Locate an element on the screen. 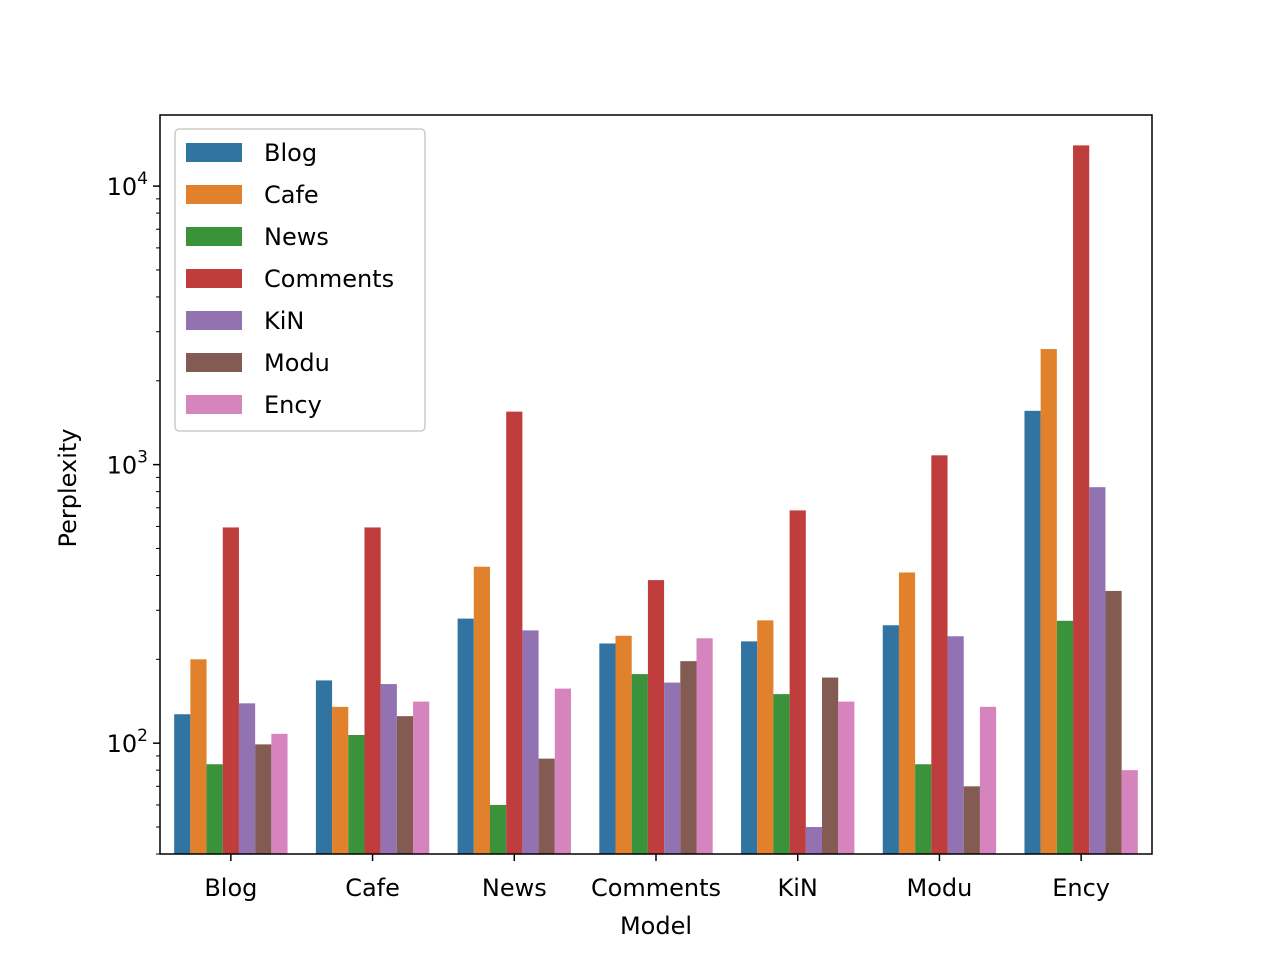 The width and height of the screenshot is (1280, 965). bar-cafe-modu is located at coordinates (907, 713).